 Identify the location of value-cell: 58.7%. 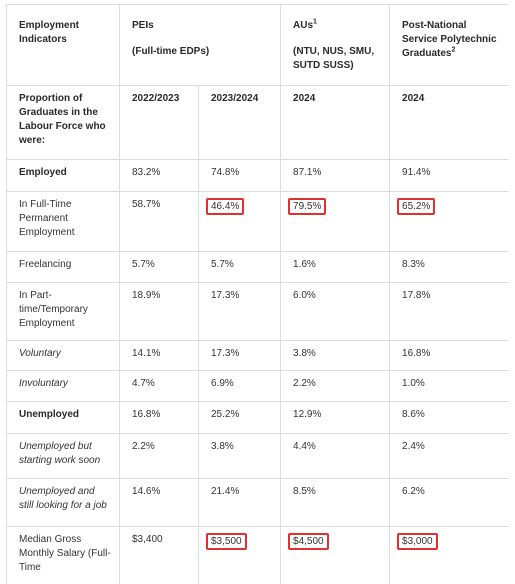
(159, 221).